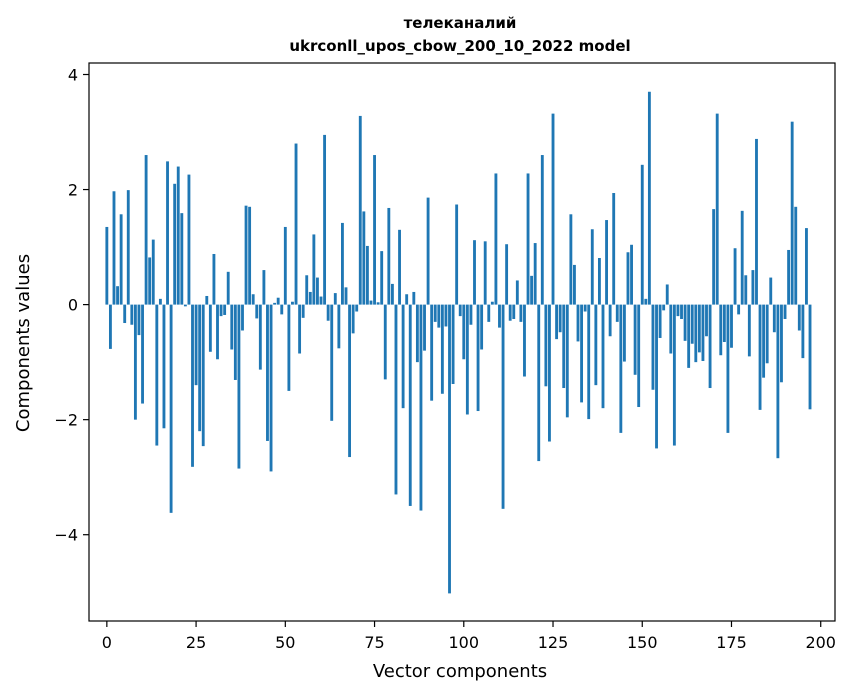  I want to click on x-tick-label: 200, so click(820, 642).